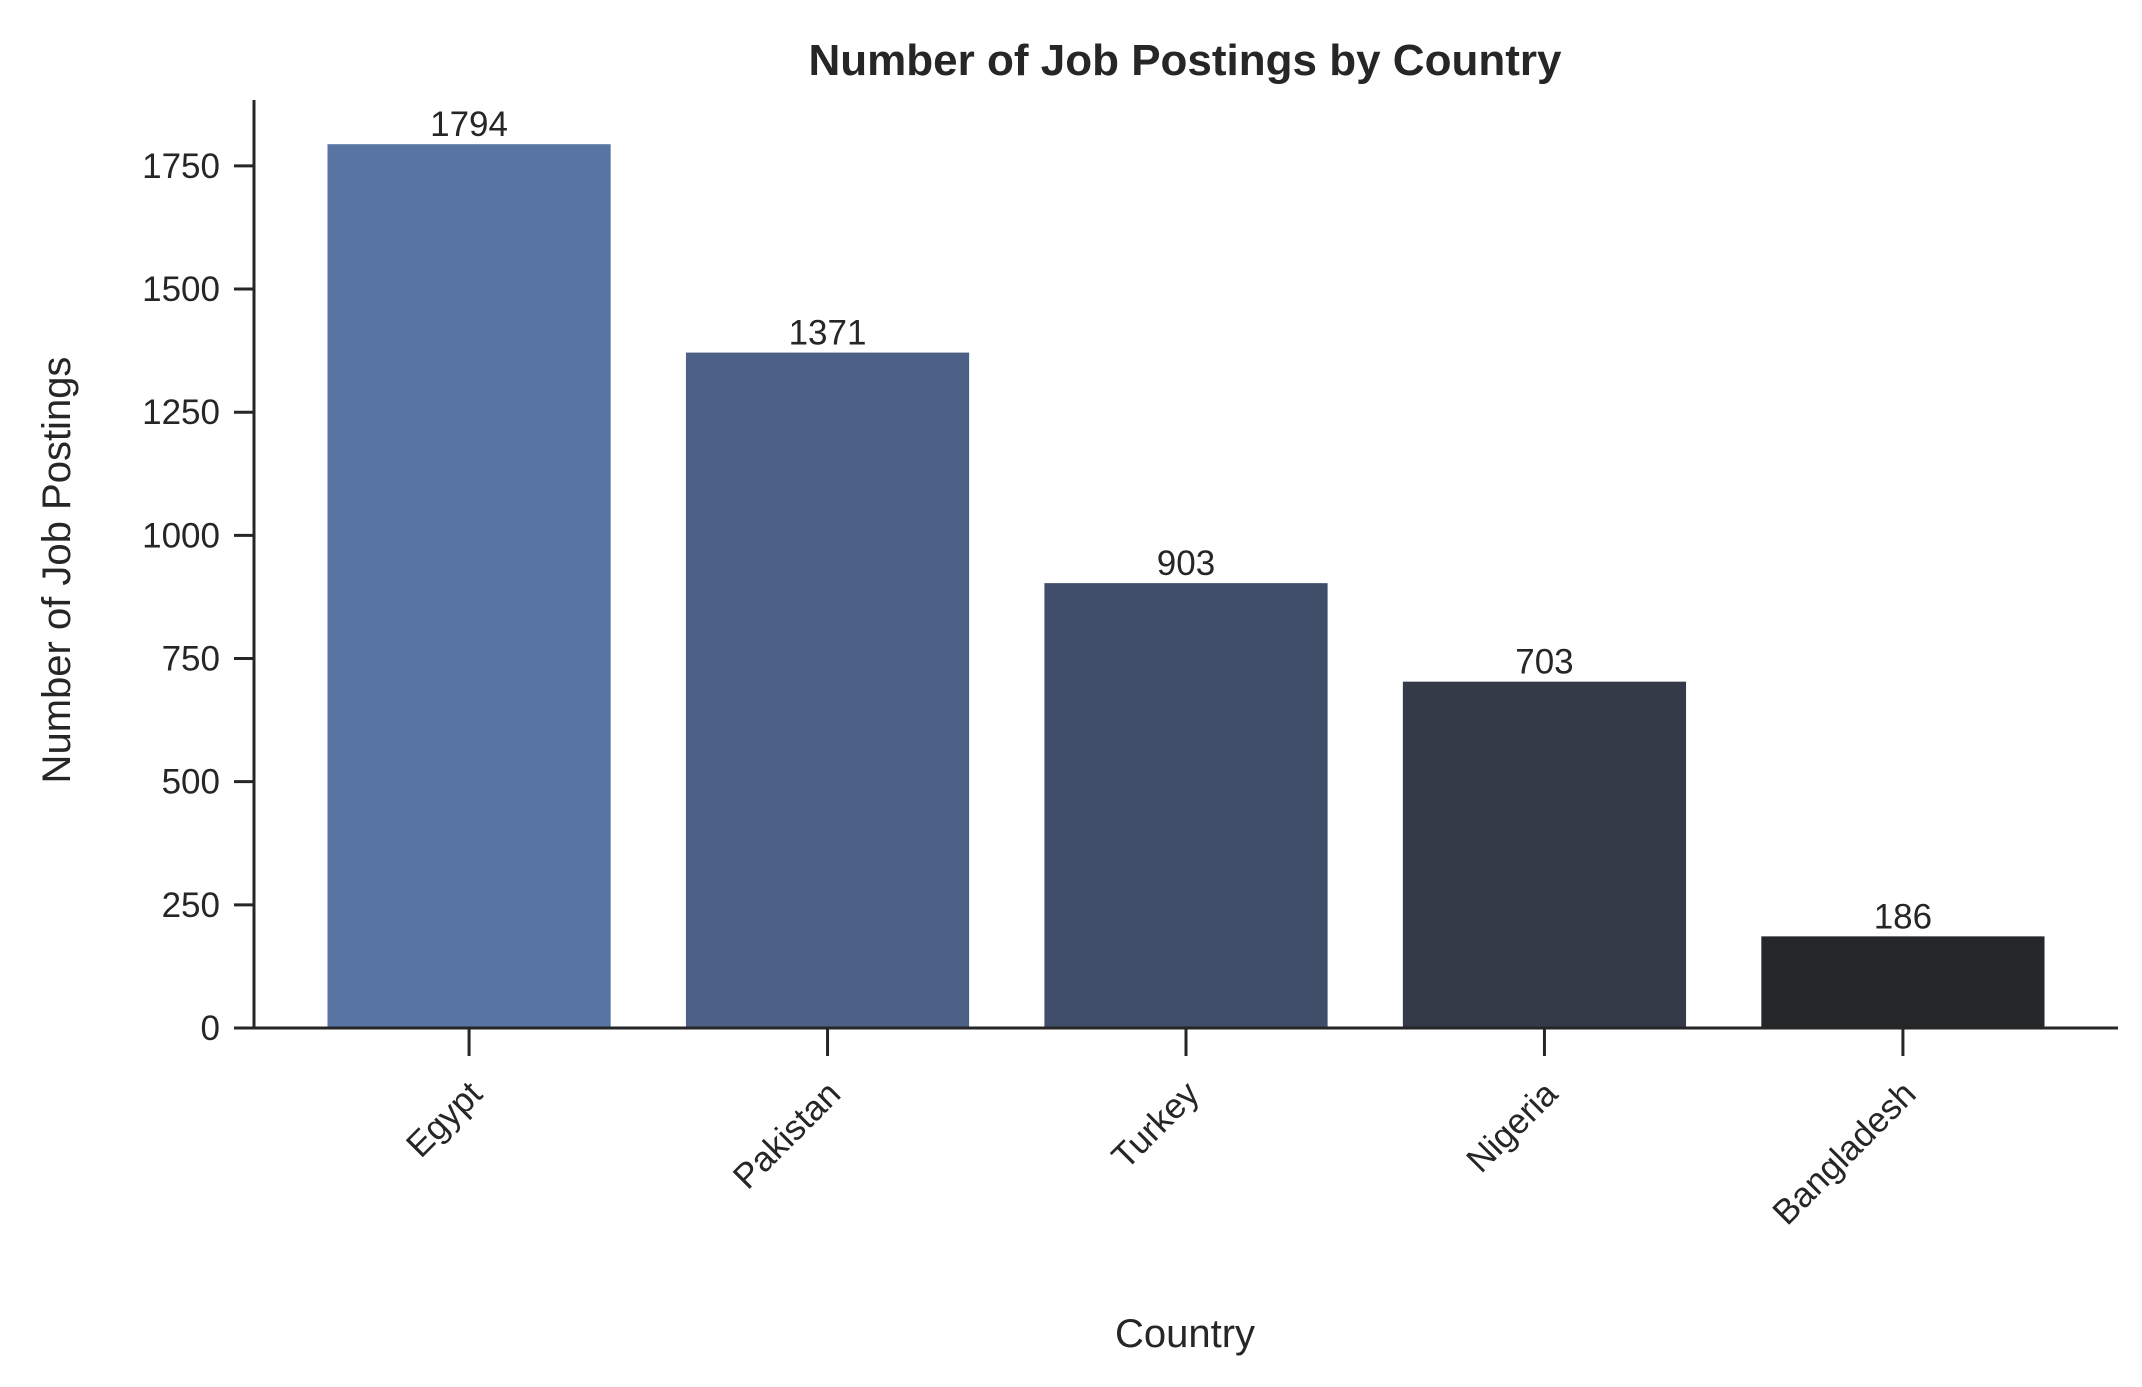 This screenshot has height=1387, width=2142. What do you see at coordinates (191, 659) in the screenshot?
I see `y-tick-label: 750` at bounding box center [191, 659].